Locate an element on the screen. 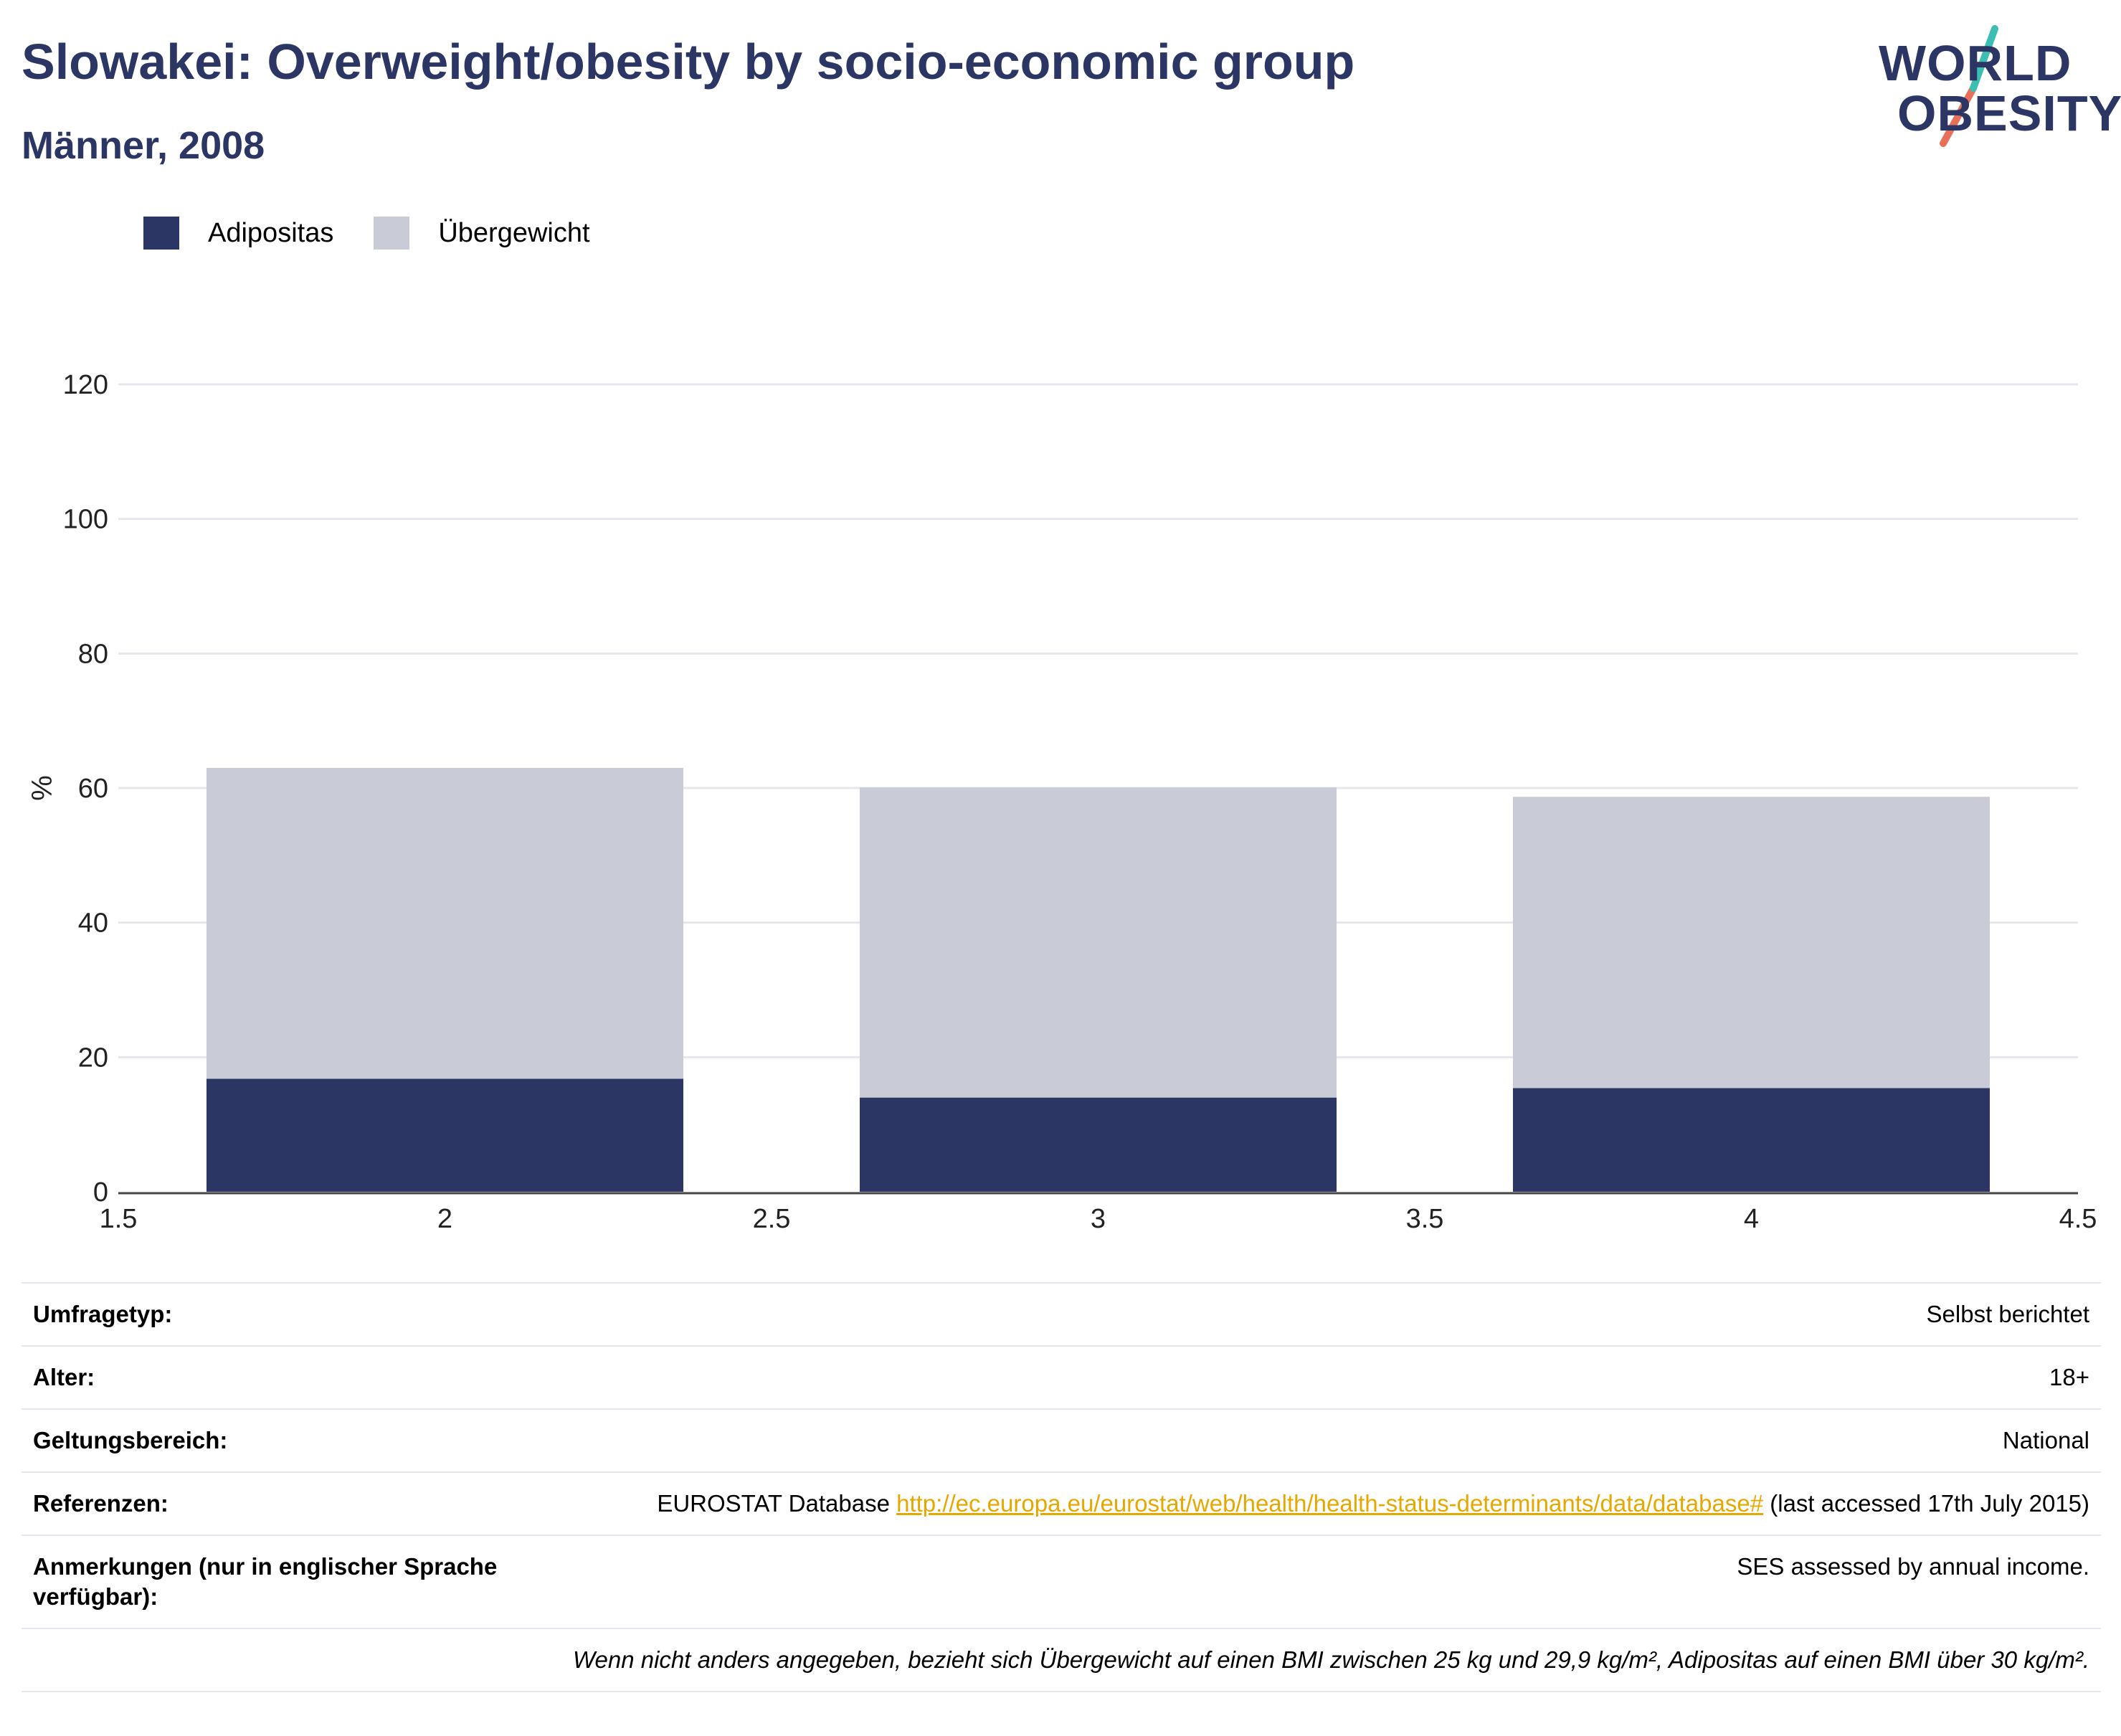  world-obesity-logo: WORLD OBESITY is located at coordinates (1996, 88).